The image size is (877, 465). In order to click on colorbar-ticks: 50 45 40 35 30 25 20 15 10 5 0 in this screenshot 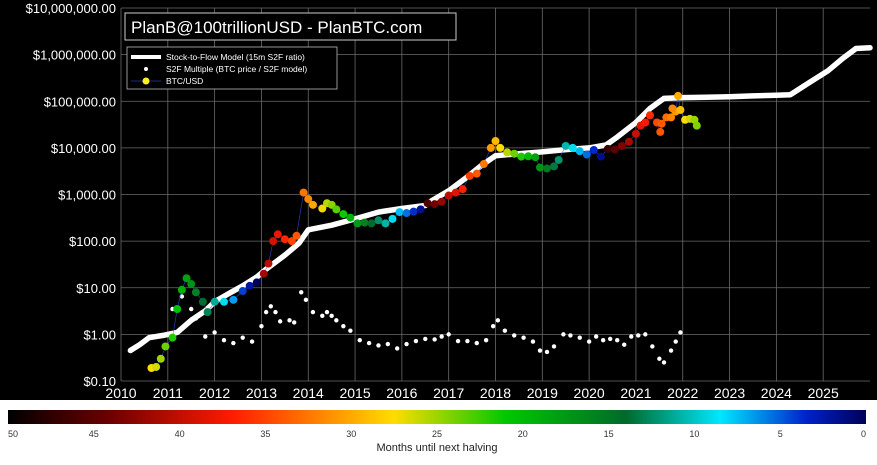, I will do `click(437, 434)`.